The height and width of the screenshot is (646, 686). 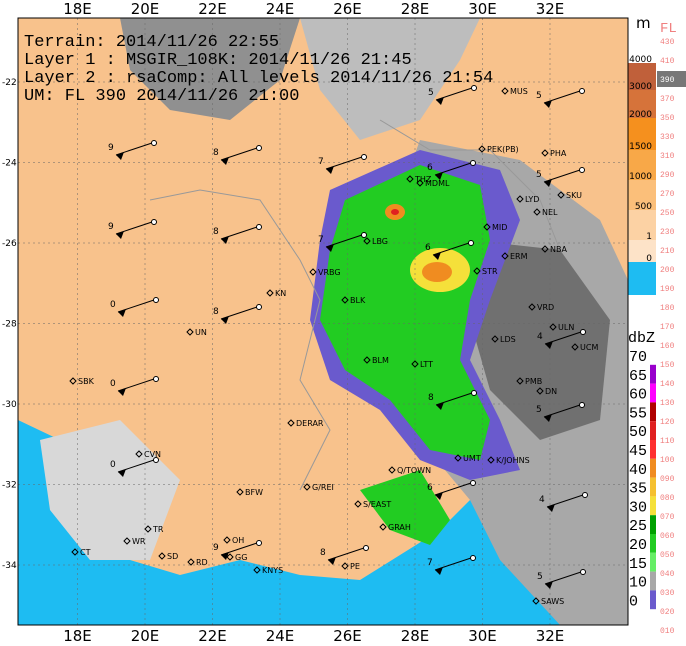 What do you see at coordinates (574, 195) in the screenshot?
I see `station-label: SKU` at bounding box center [574, 195].